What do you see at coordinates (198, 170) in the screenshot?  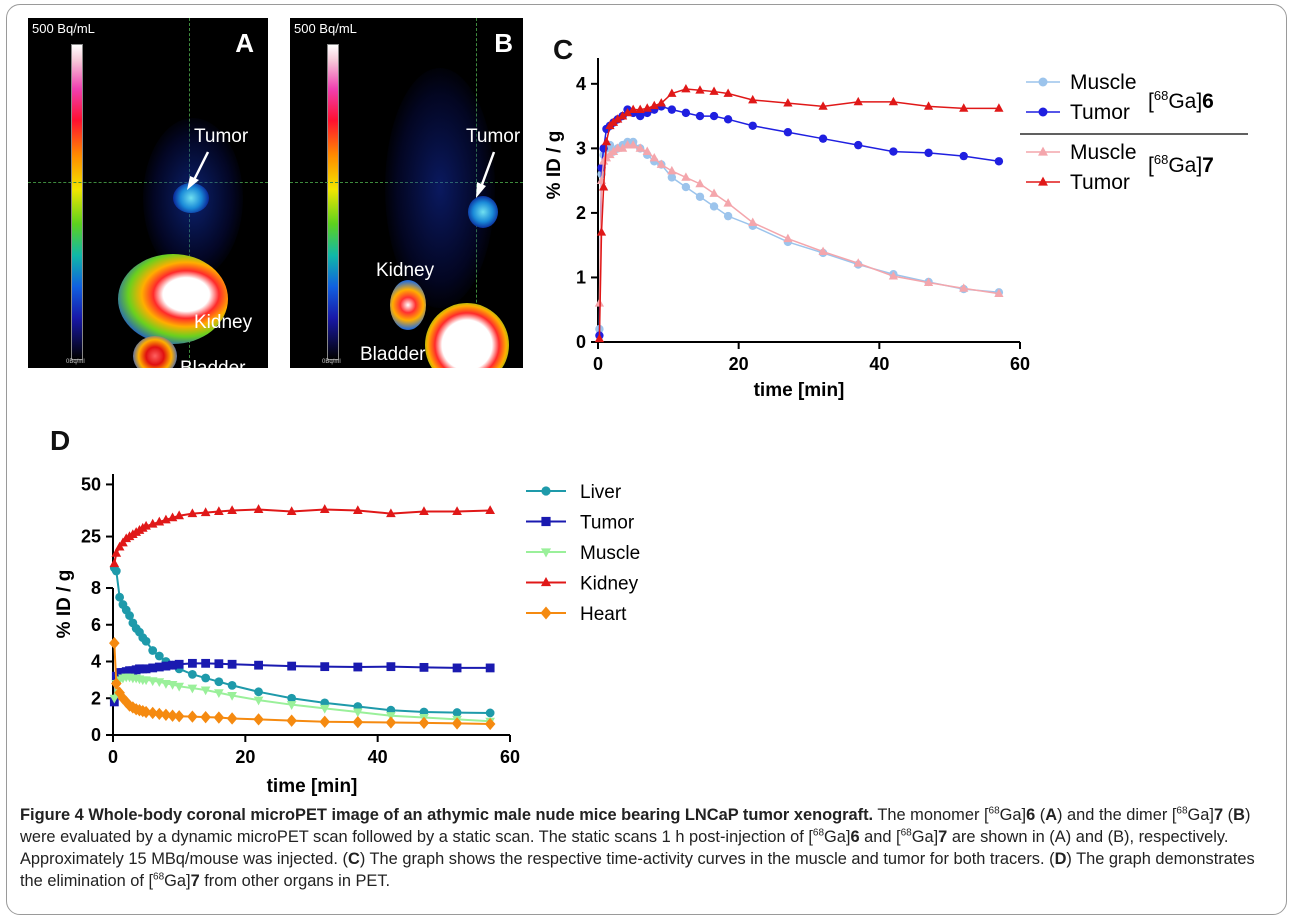 I see `tumor-arrow-icon` at bounding box center [198, 170].